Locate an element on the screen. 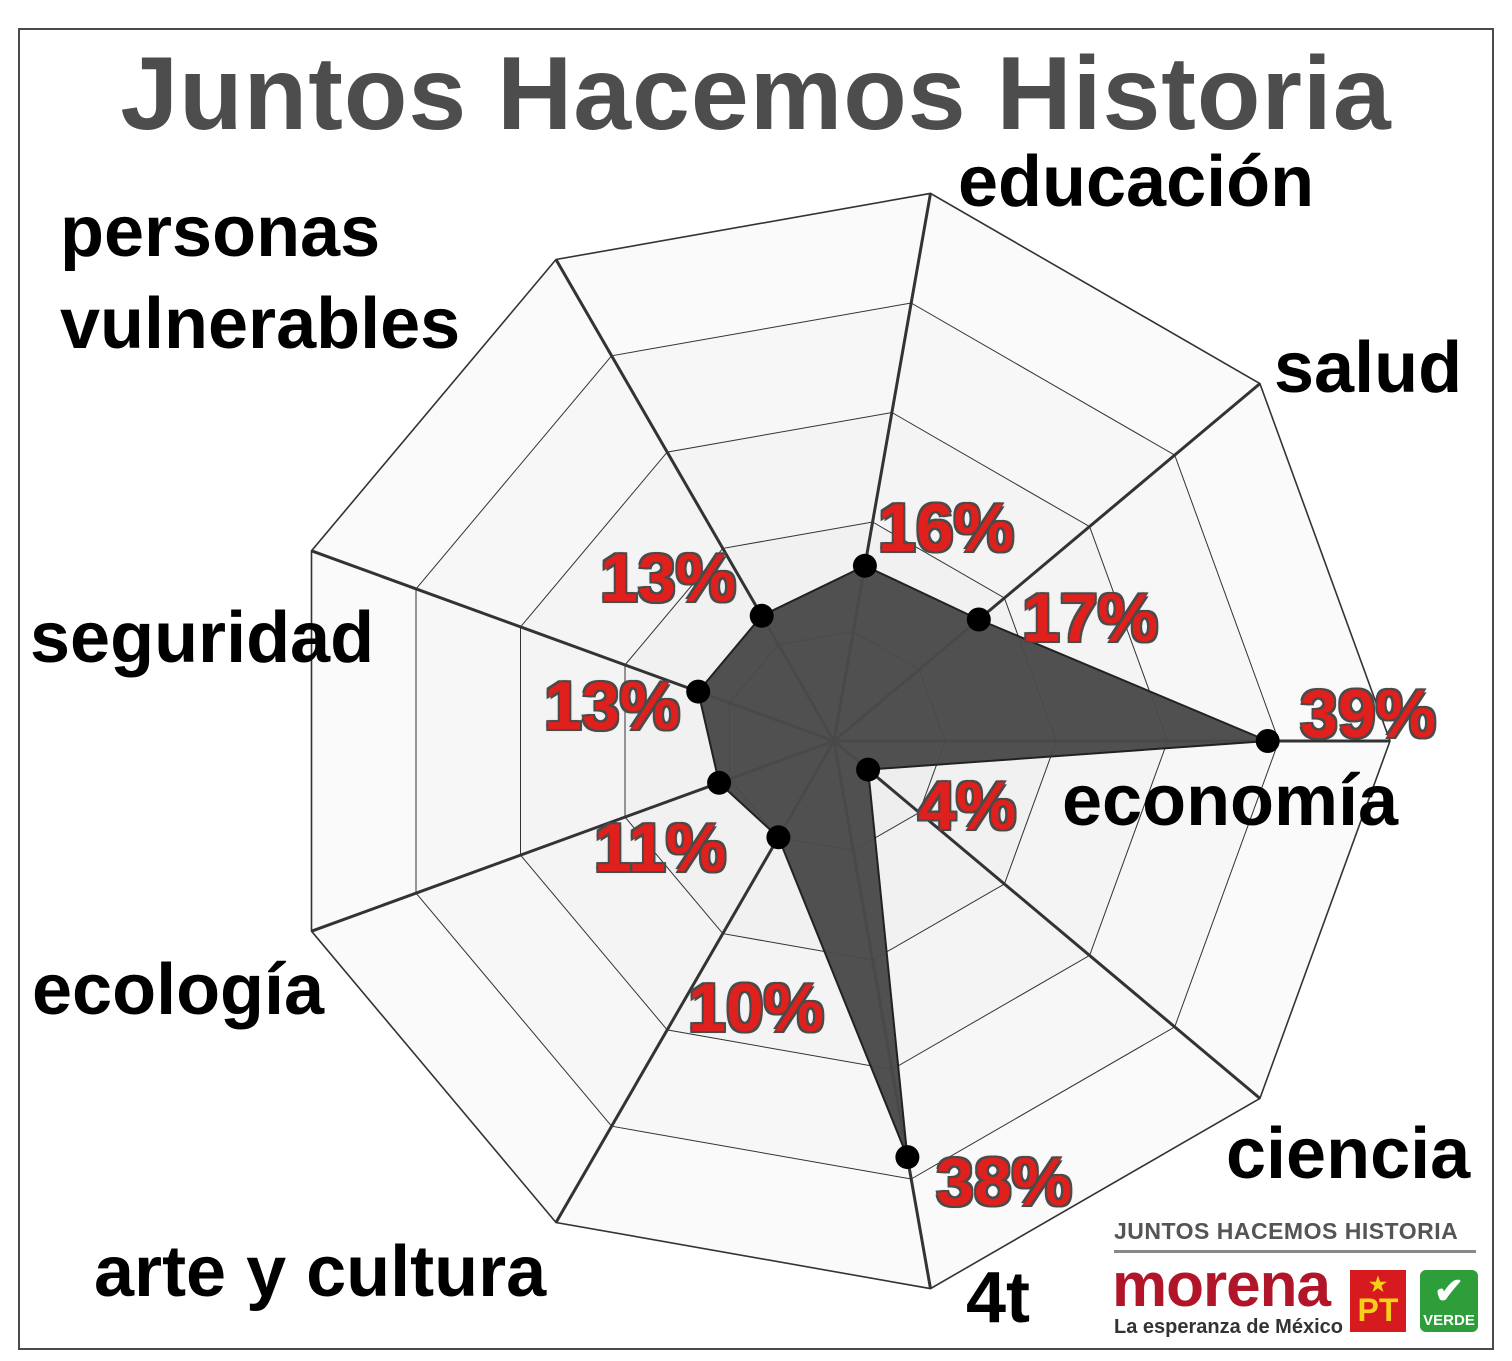  value-label-ecologia: 11% is located at coordinates (660, 848).